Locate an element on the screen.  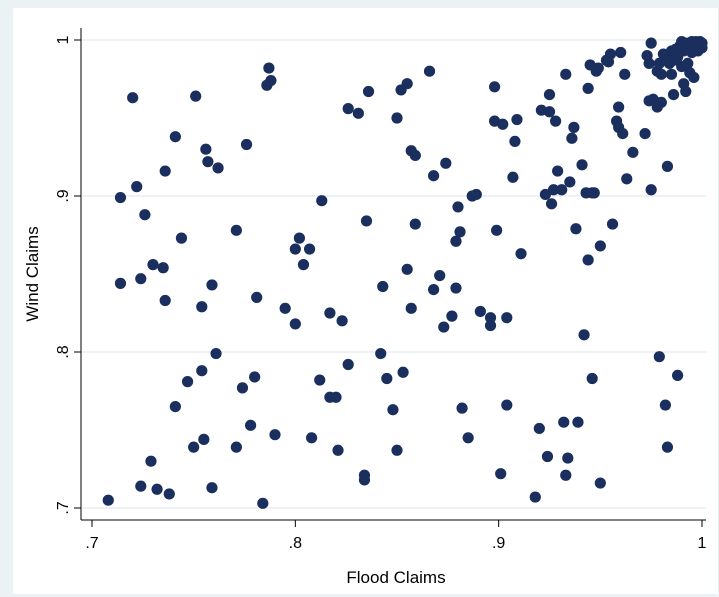
y-tick-label: .8 is located at coordinates (63, 351).